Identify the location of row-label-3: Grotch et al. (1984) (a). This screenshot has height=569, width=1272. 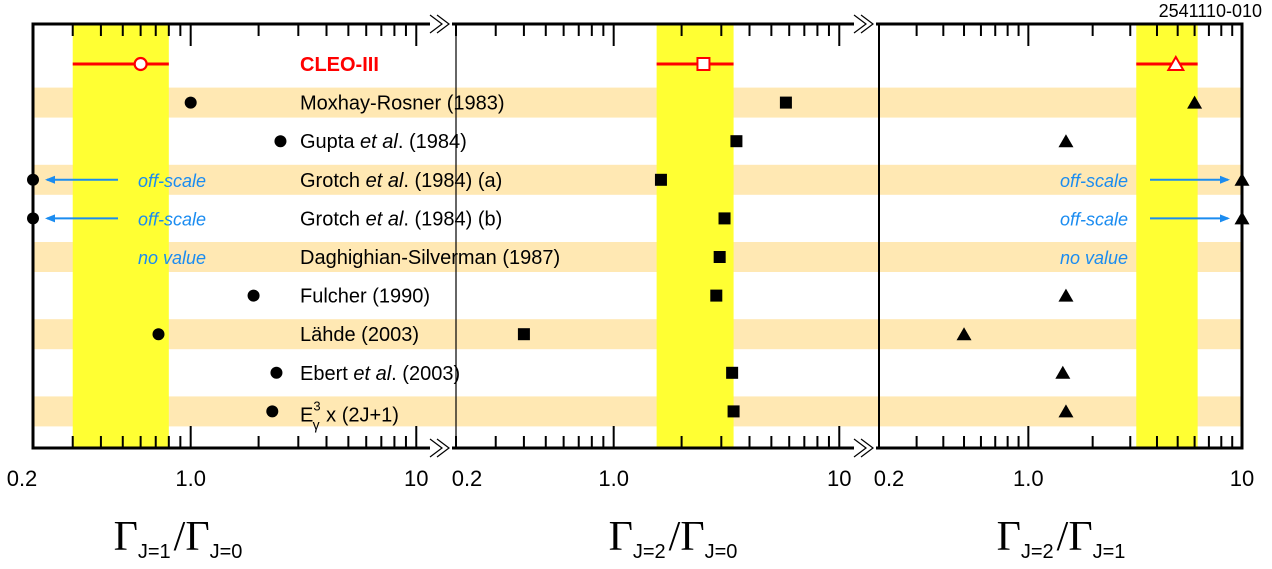
(401, 181).